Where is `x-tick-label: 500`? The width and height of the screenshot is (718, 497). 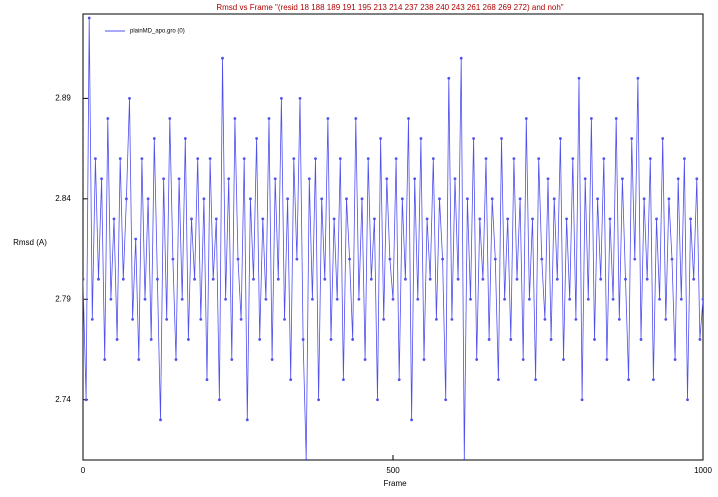
x-tick-label: 500 is located at coordinates (393, 470).